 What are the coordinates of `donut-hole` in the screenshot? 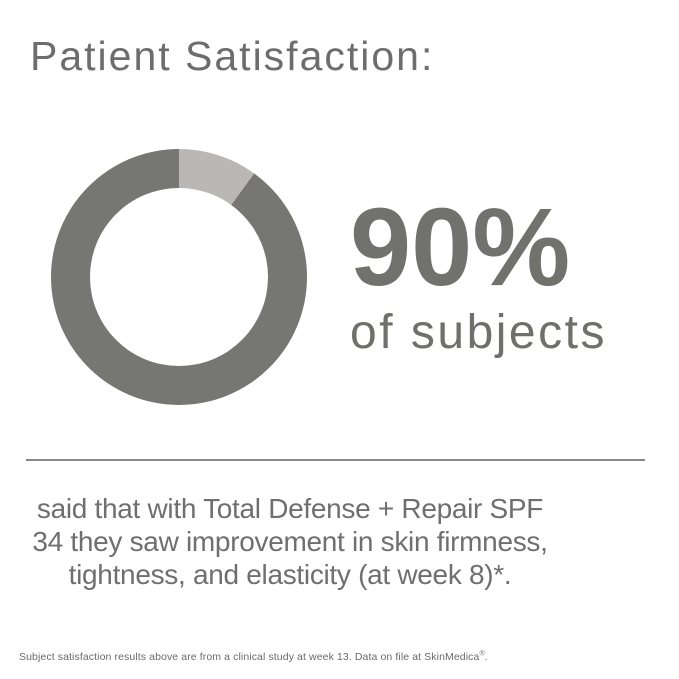 It's located at (179, 277).